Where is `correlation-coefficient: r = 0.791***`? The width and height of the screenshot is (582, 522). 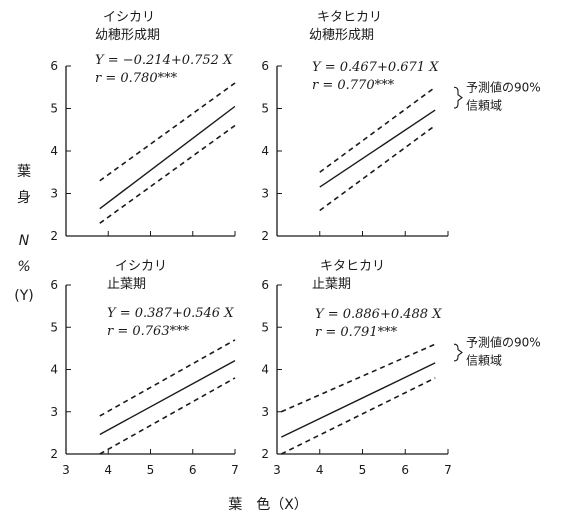 correlation-coefficient: r = 0.791*** is located at coordinates (356, 332).